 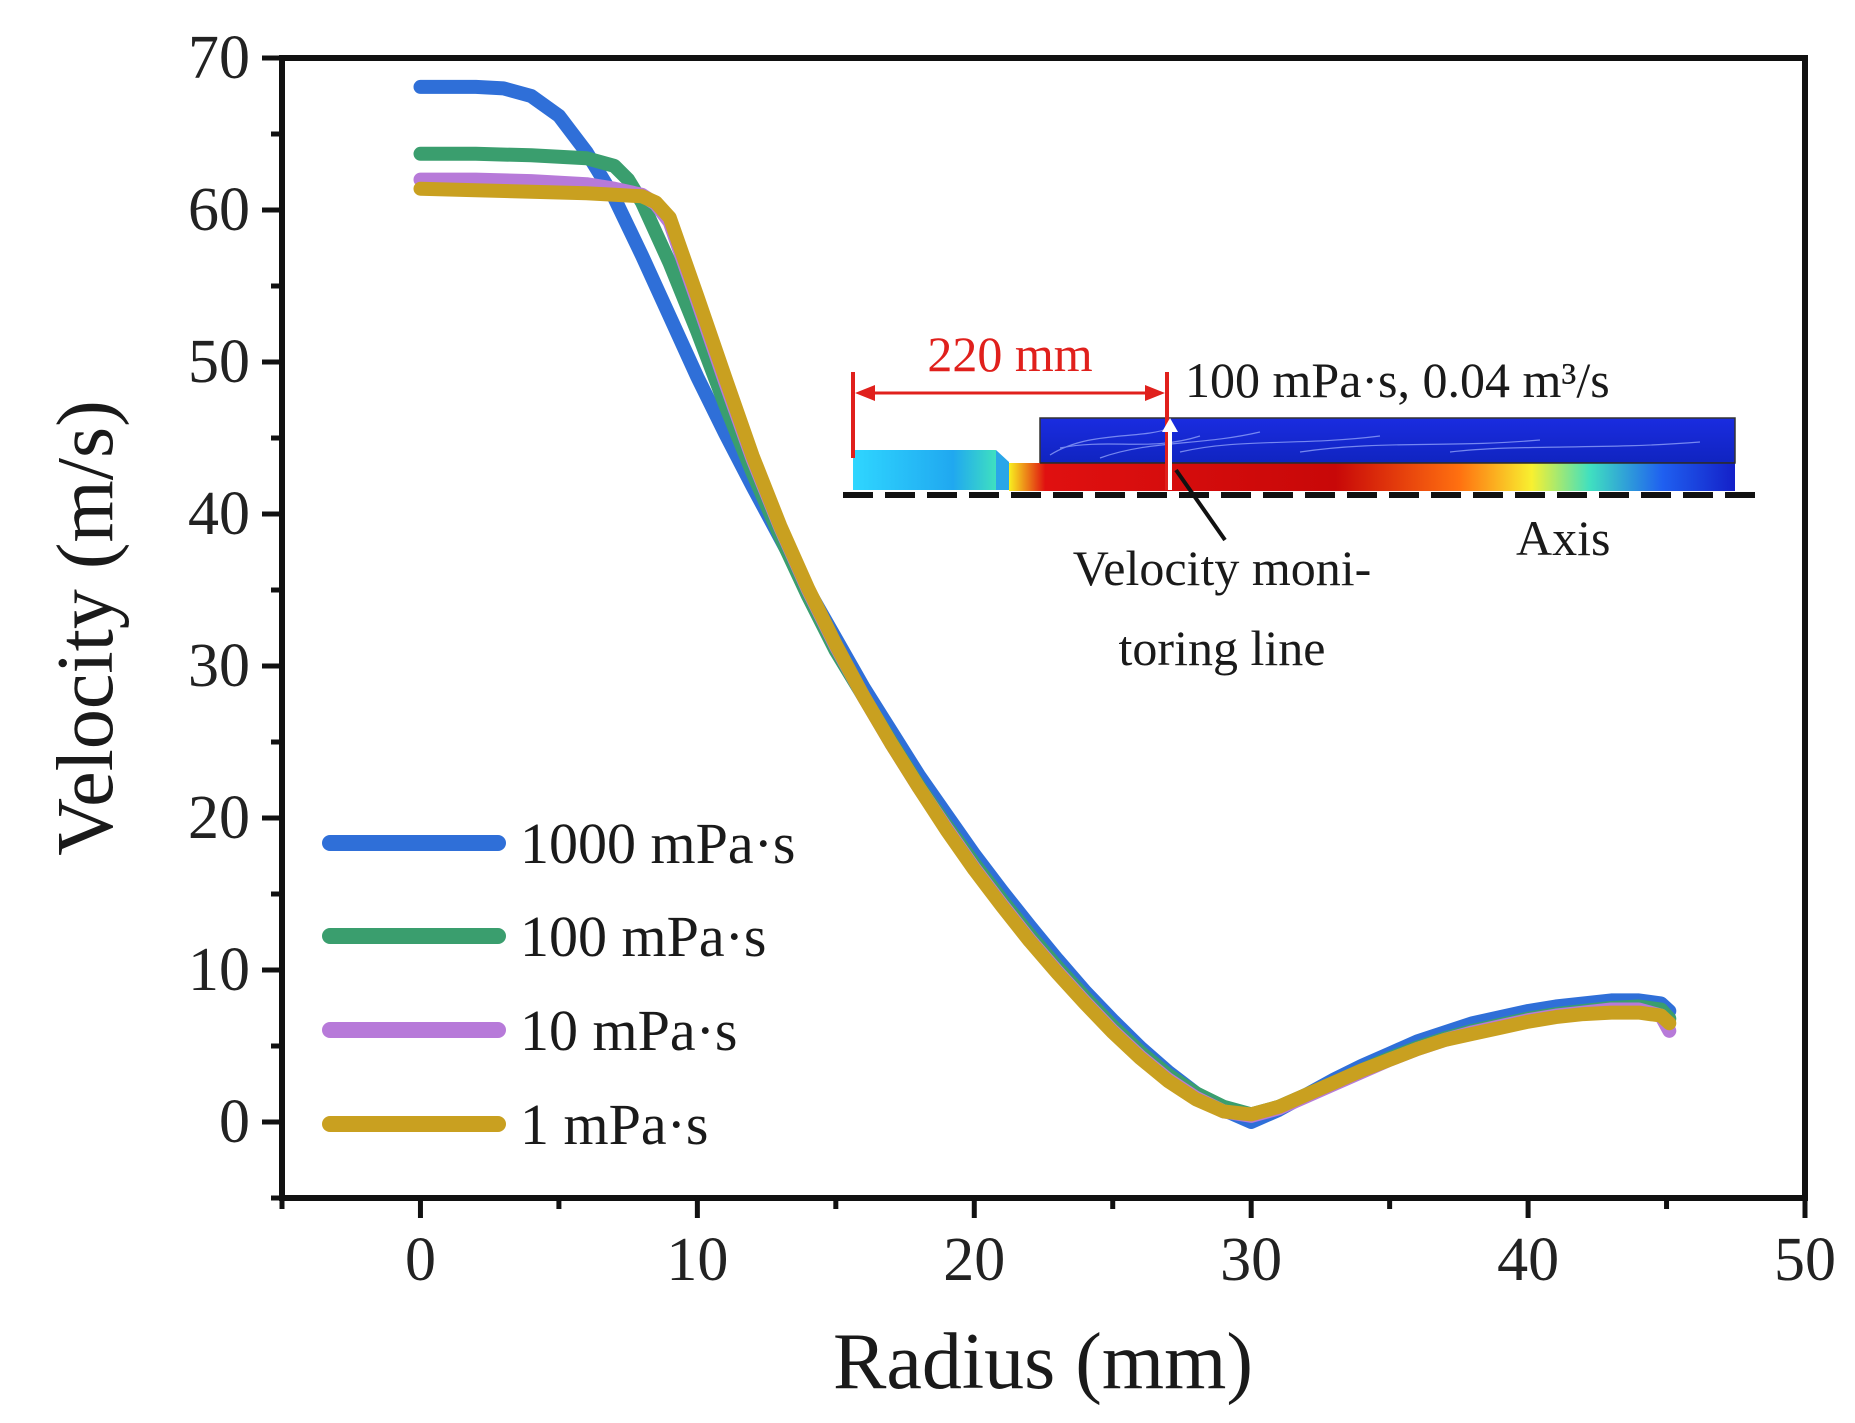 I want to click on legend: 1000 mPa·s 100 mPa·s 10 mPa·s 1 mPa·s, so click(x=559, y=984).